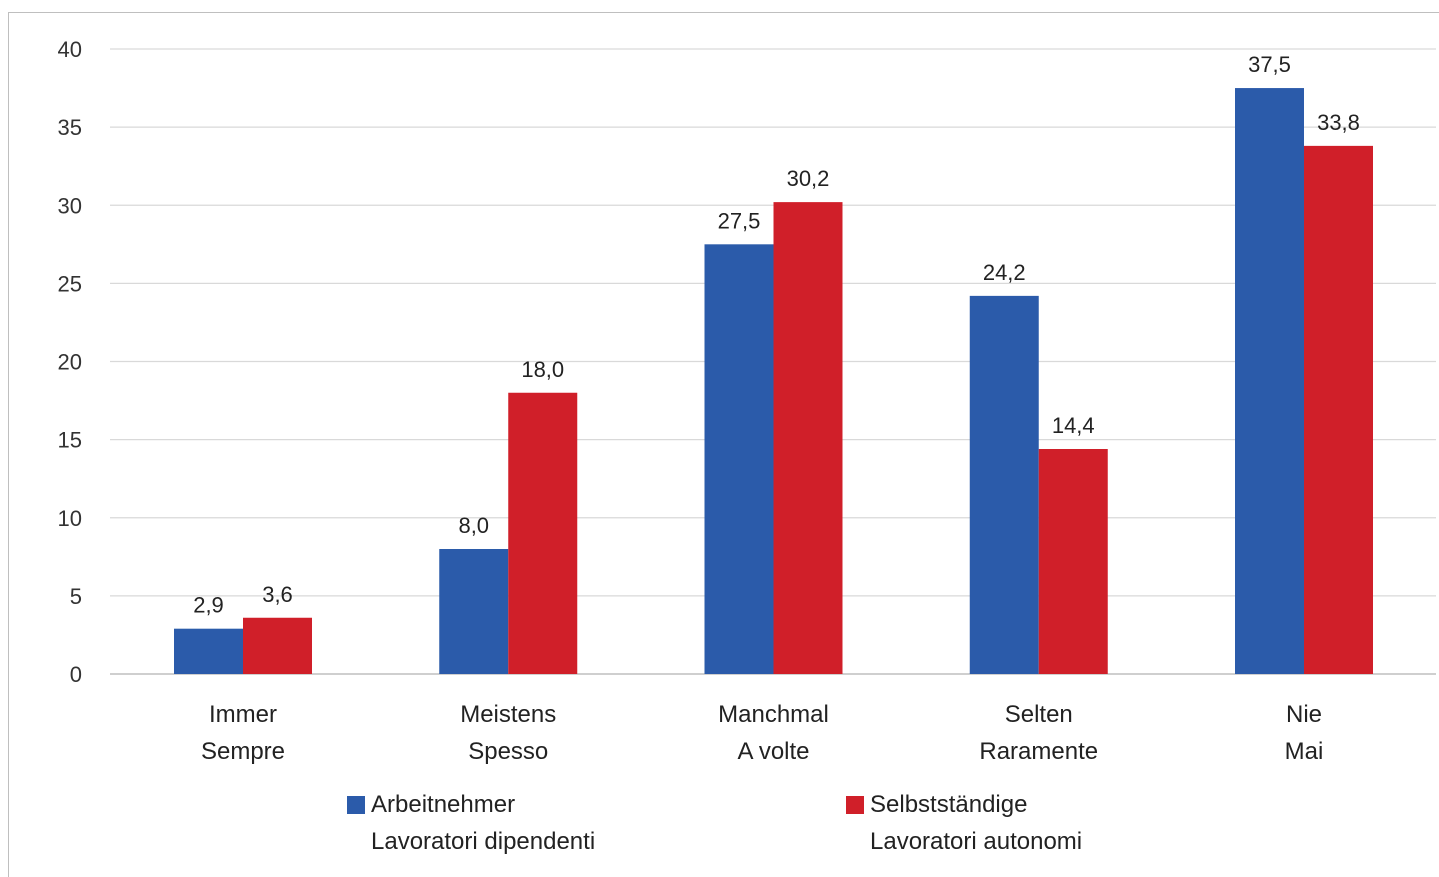 The width and height of the screenshot is (1439, 877). I want to click on data-label: 8,0, so click(473, 525).